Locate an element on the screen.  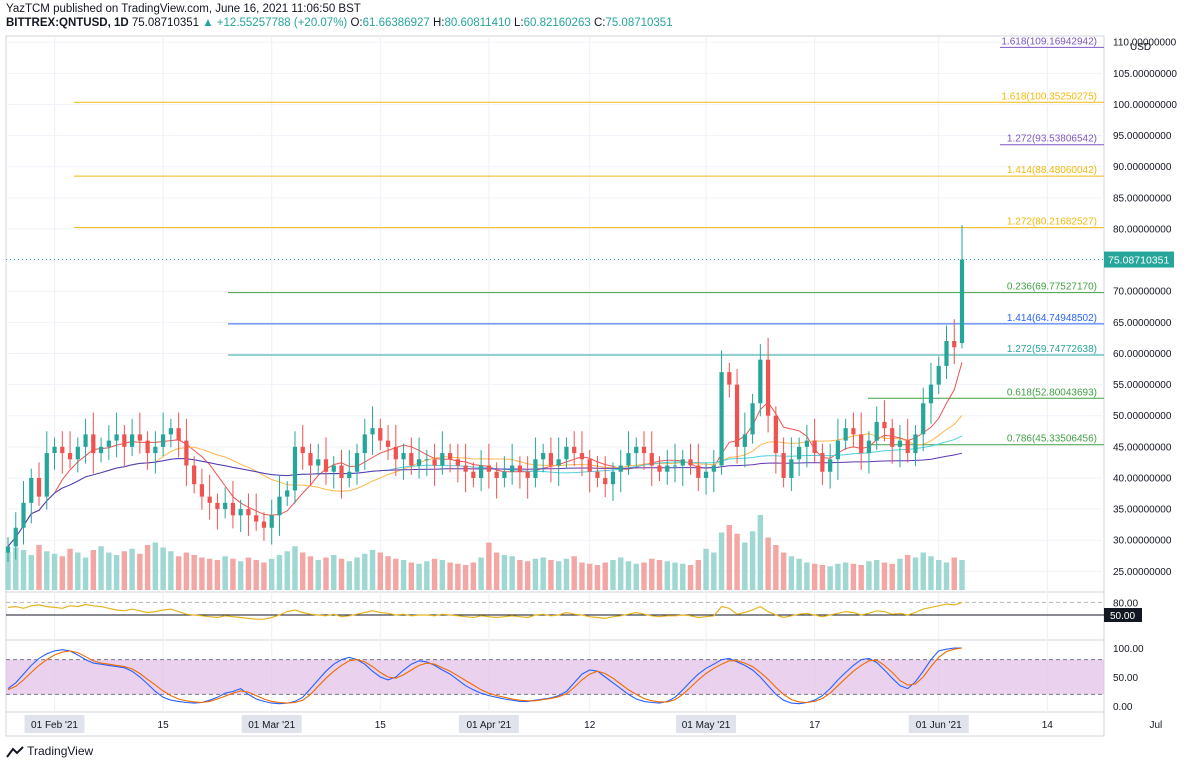
change-value: ▲ +12.55257788 (+20.07%) is located at coordinates (275, 23).